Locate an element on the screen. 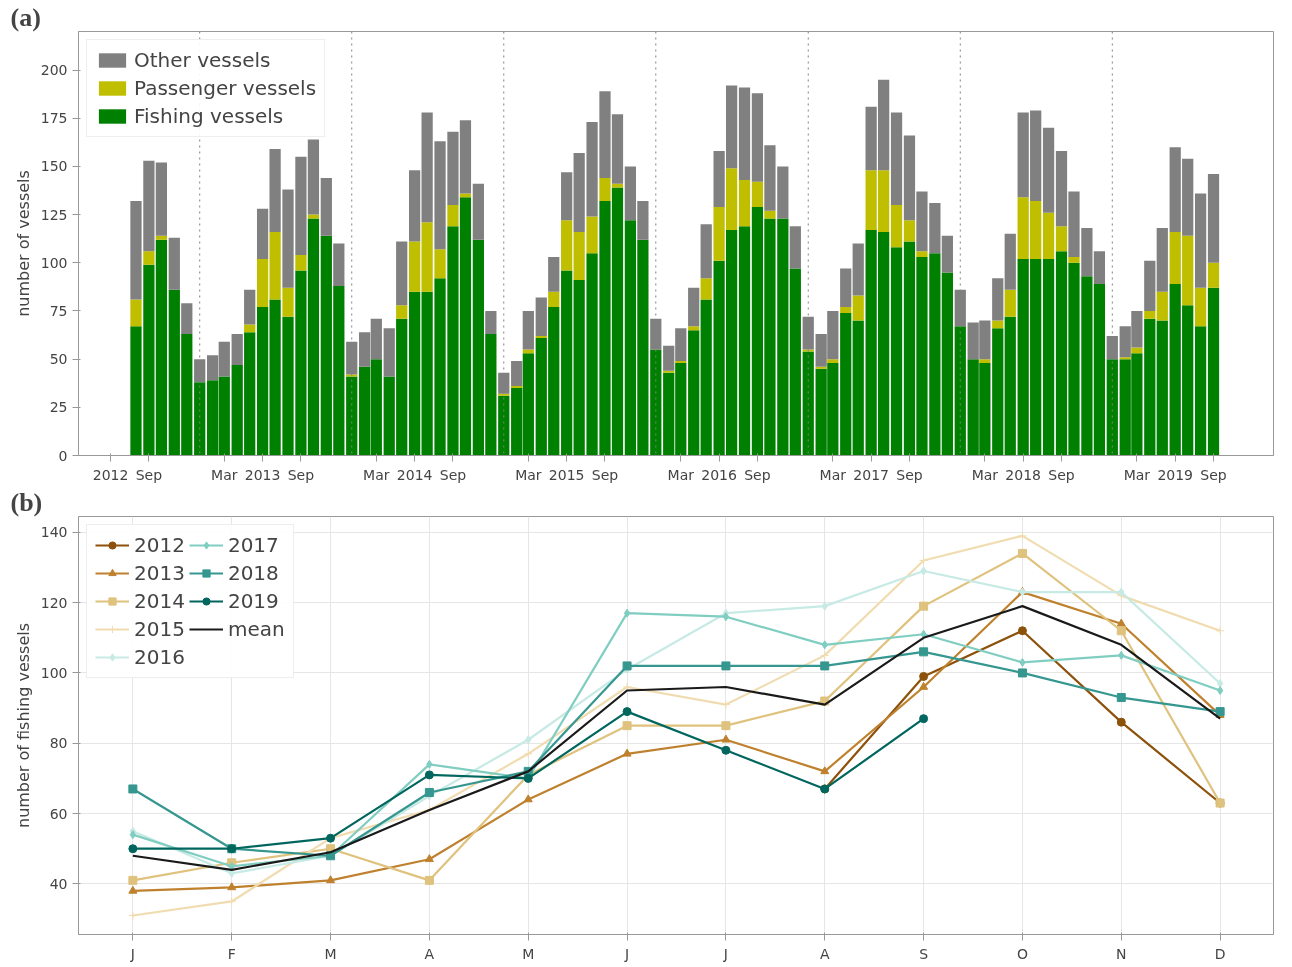  chart-title: (b) is located at coordinates (26, 502).